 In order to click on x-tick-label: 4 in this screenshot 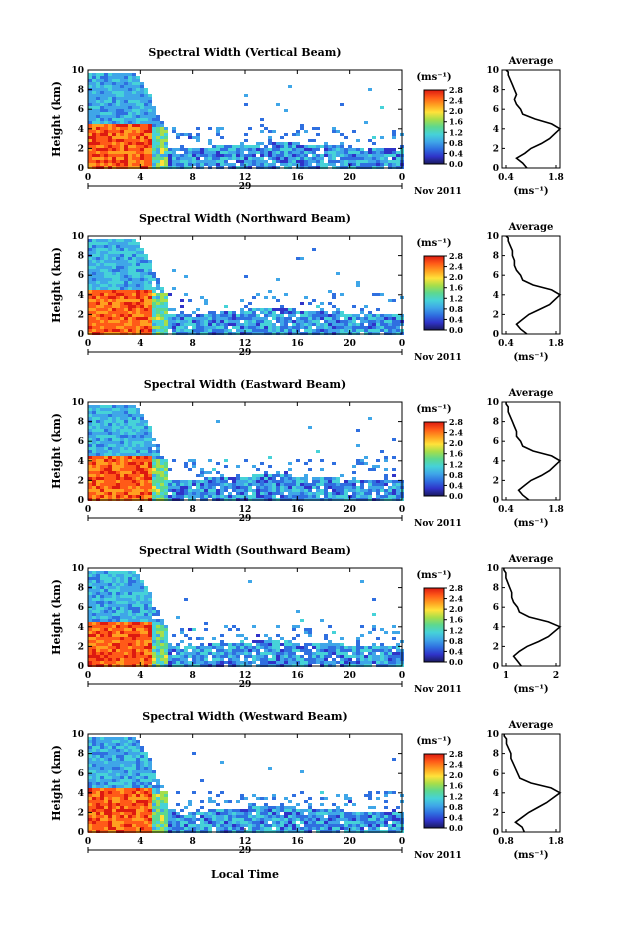, I will do `click(140, 510)`.